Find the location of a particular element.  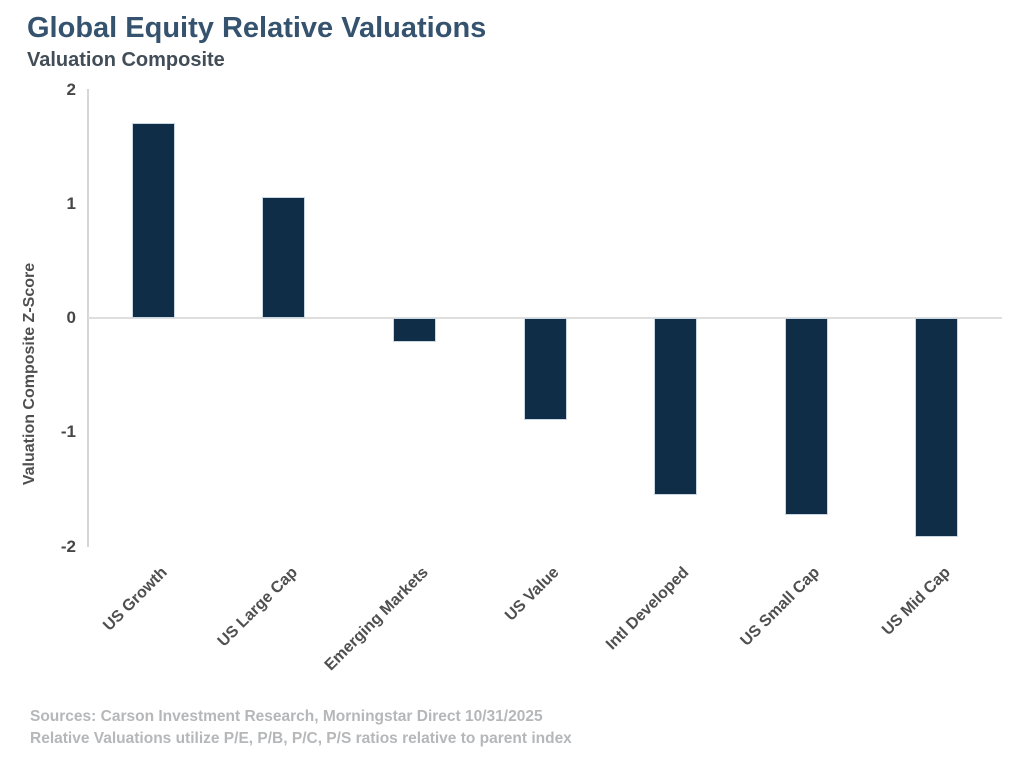

bar-us-value is located at coordinates (545, 369).